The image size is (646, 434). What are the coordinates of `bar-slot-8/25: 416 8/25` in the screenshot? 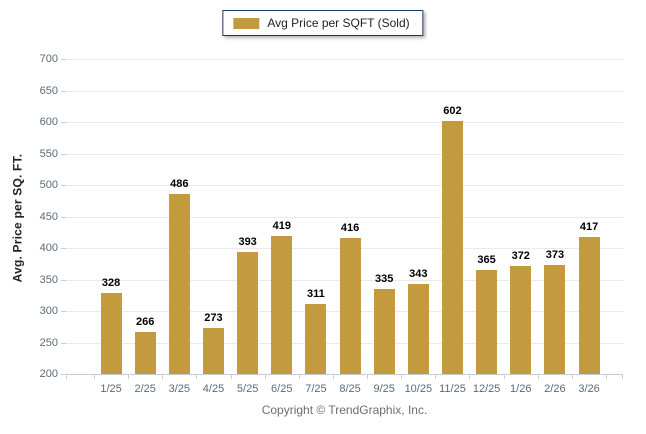 It's located at (350, 227).